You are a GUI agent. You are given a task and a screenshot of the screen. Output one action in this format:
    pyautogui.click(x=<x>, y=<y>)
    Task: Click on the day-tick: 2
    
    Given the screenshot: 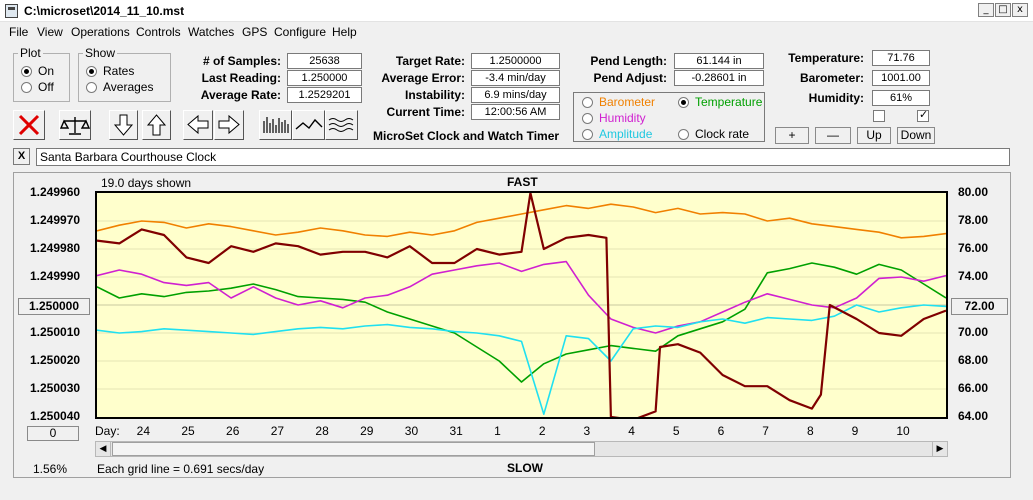 What is the action you would take?
    pyautogui.click(x=542, y=431)
    